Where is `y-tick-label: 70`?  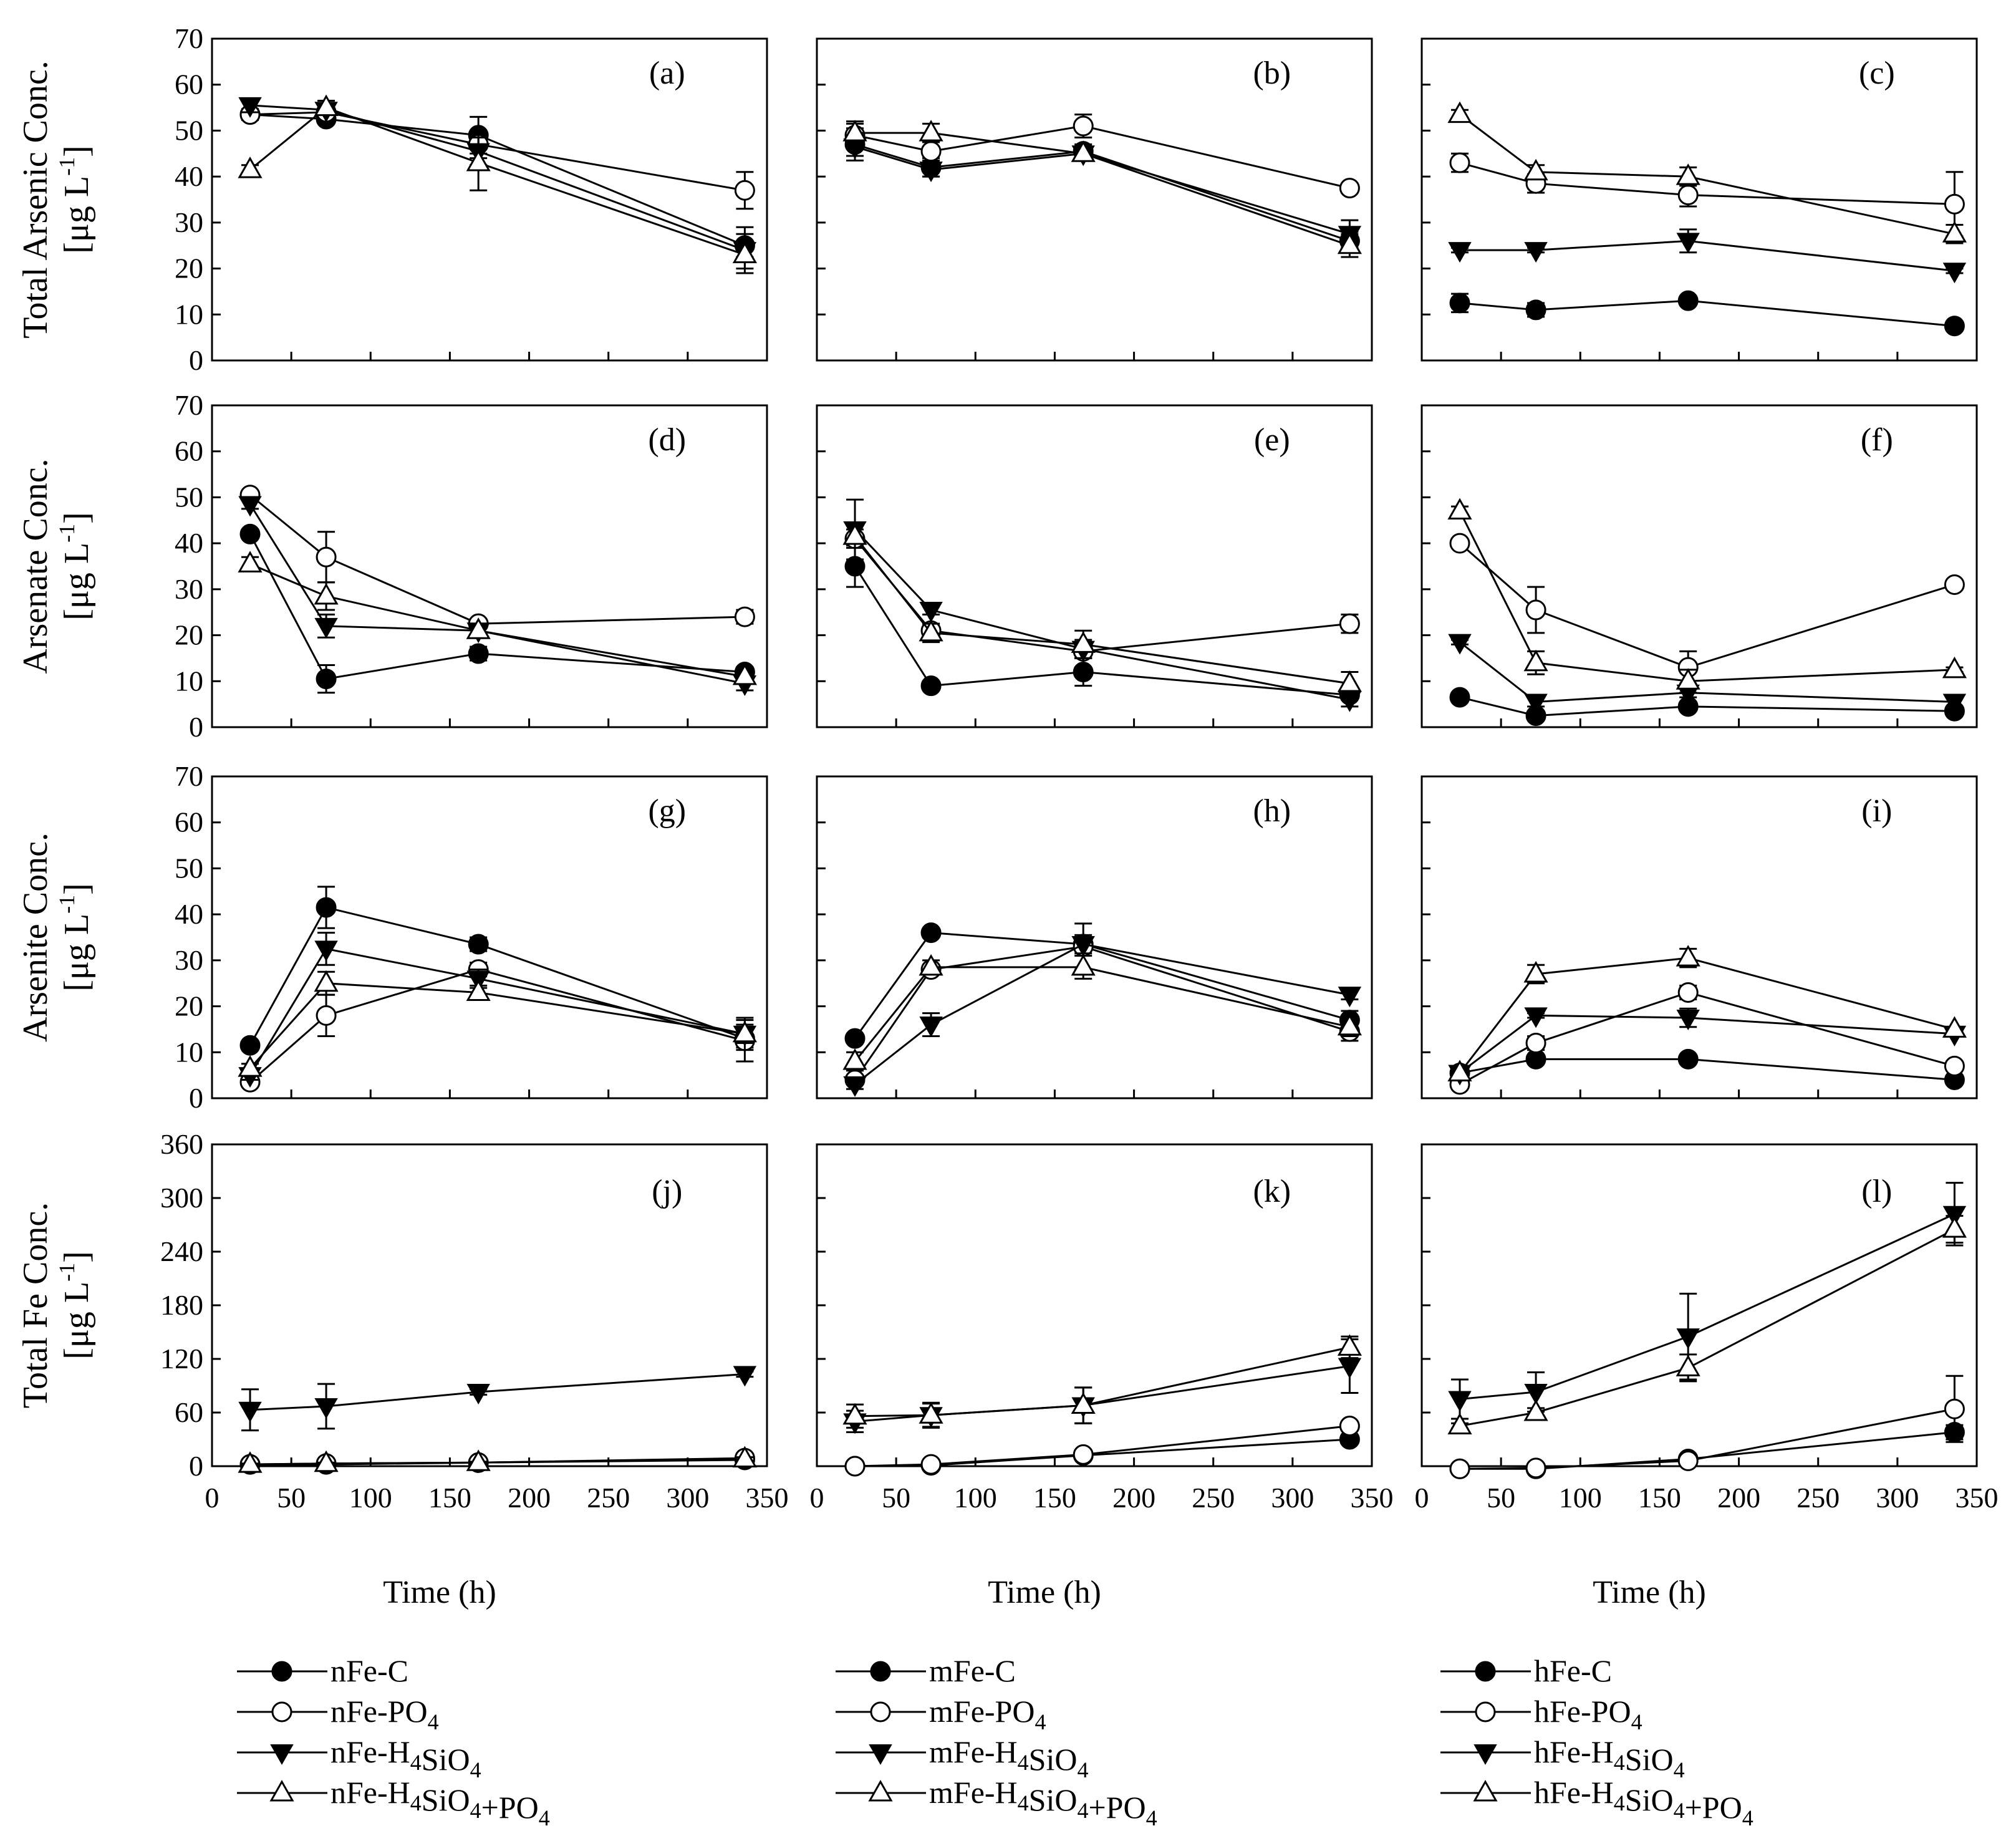 y-tick-label: 70 is located at coordinates (189, 776).